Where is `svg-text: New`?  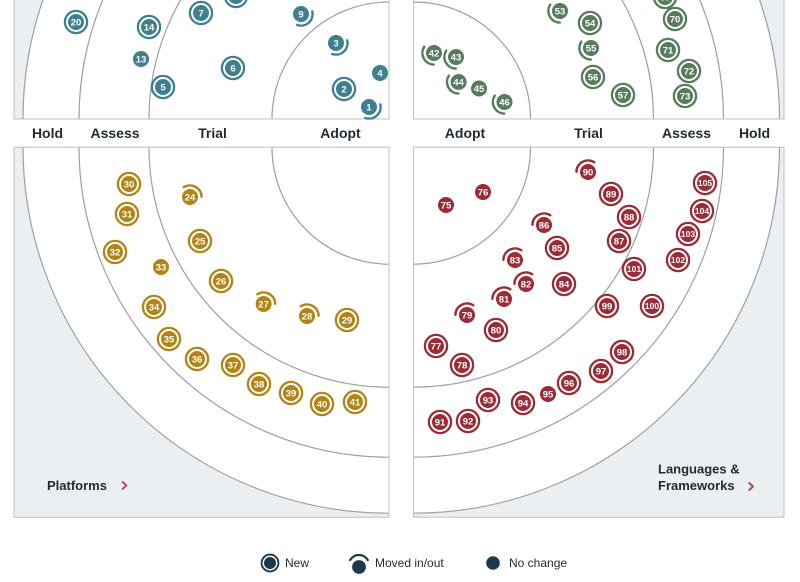
svg-text: New is located at coordinates (297, 563).